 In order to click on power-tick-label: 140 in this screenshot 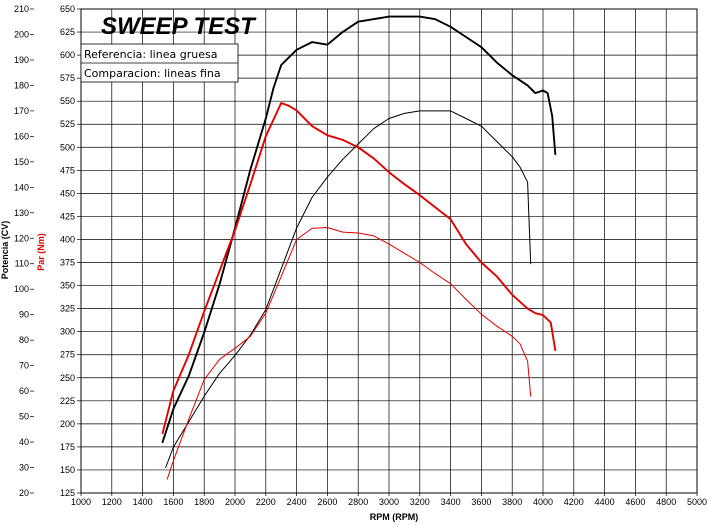, I will do `click(21, 187)`.